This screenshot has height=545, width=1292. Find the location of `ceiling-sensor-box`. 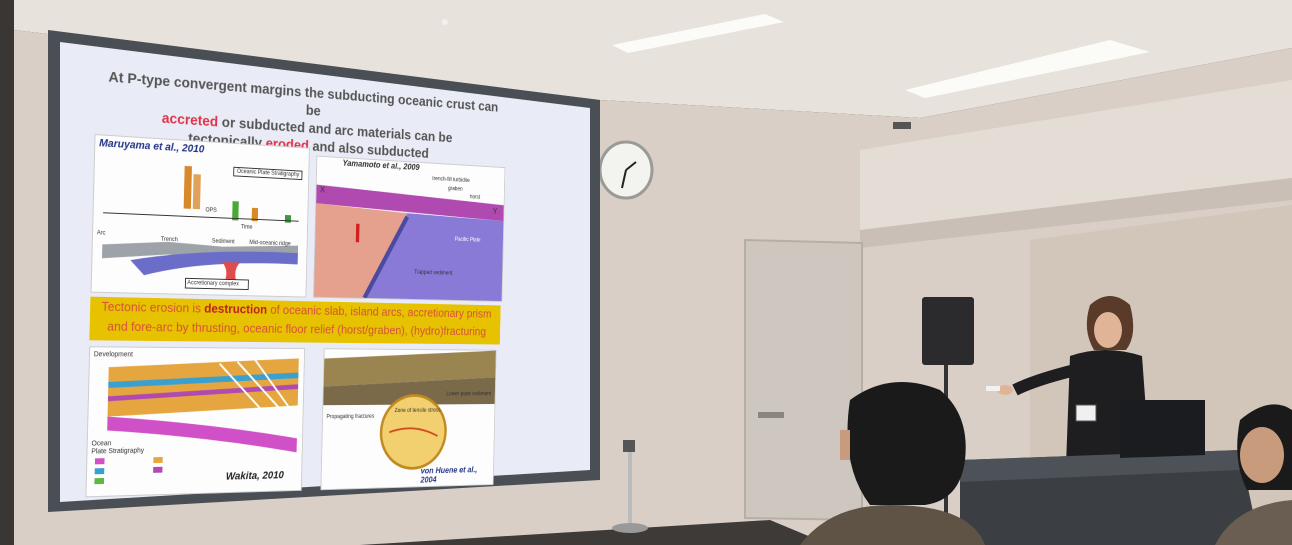

ceiling-sensor-box is located at coordinates (902, 125).